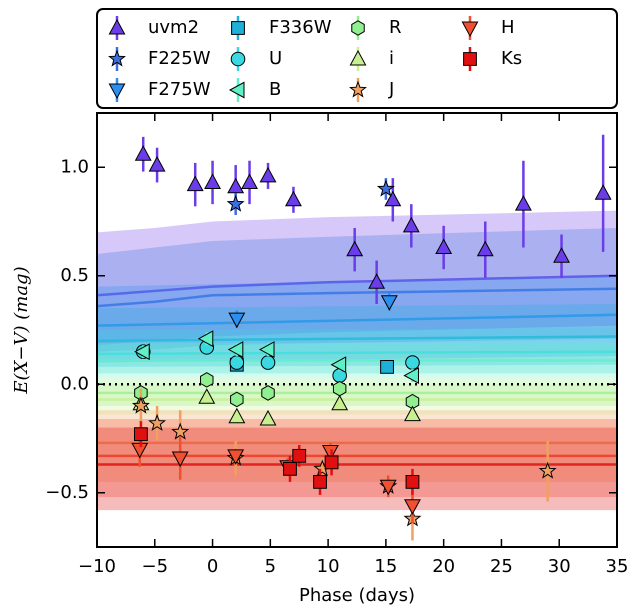 This screenshot has width=635, height=614. What do you see at coordinates (391, 89) in the screenshot?
I see `legend-label: J` at bounding box center [391, 89].